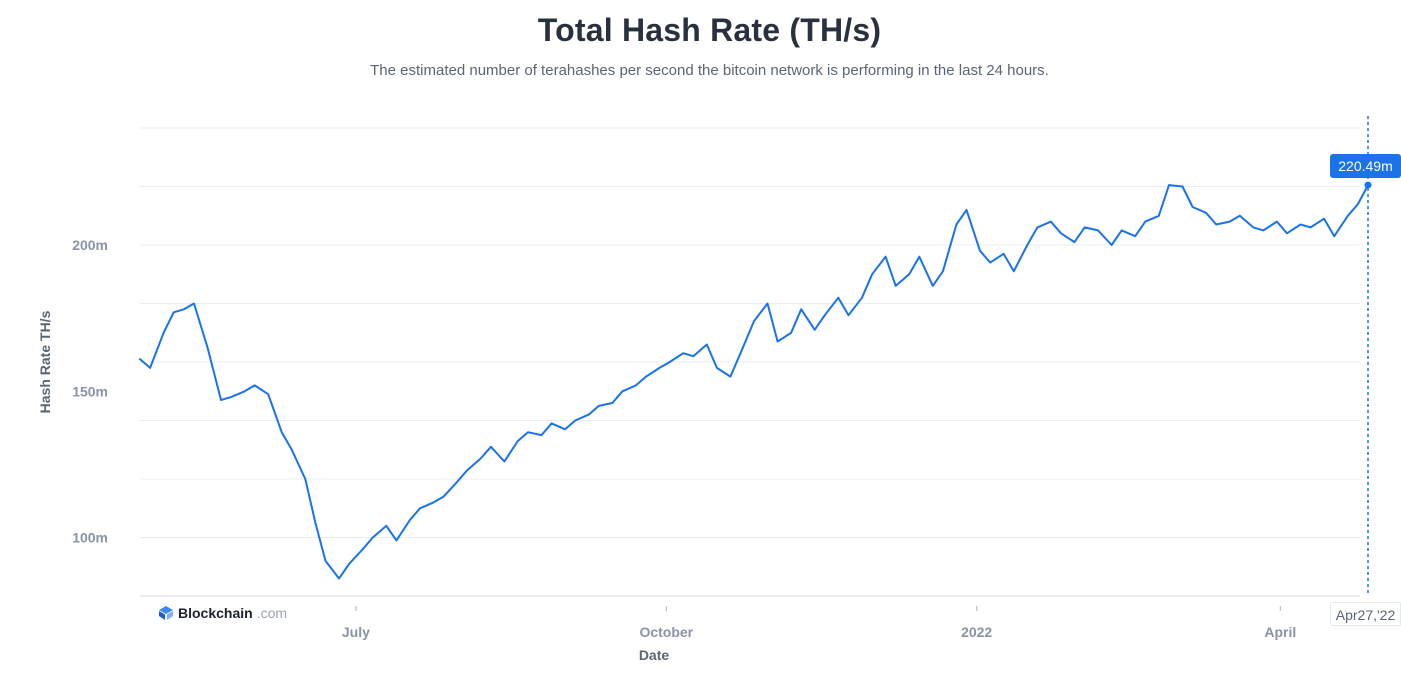 The width and height of the screenshot is (1401, 679). I want to click on brand-suffix: .com, so click(272, 613).